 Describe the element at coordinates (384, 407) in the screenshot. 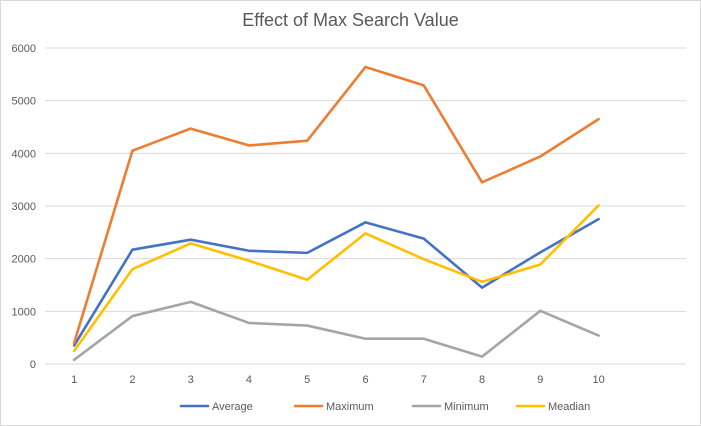

I see `legend: Average Maximum Minimum Meadian` at that location.